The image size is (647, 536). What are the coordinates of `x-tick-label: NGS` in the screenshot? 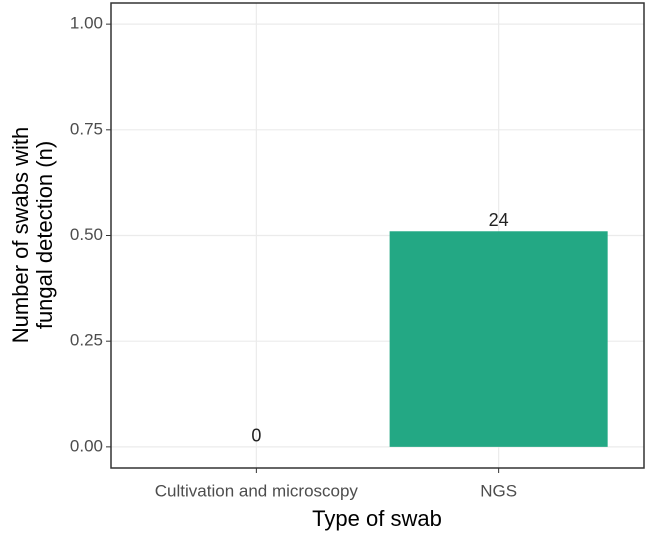 It's located at (498, 490).